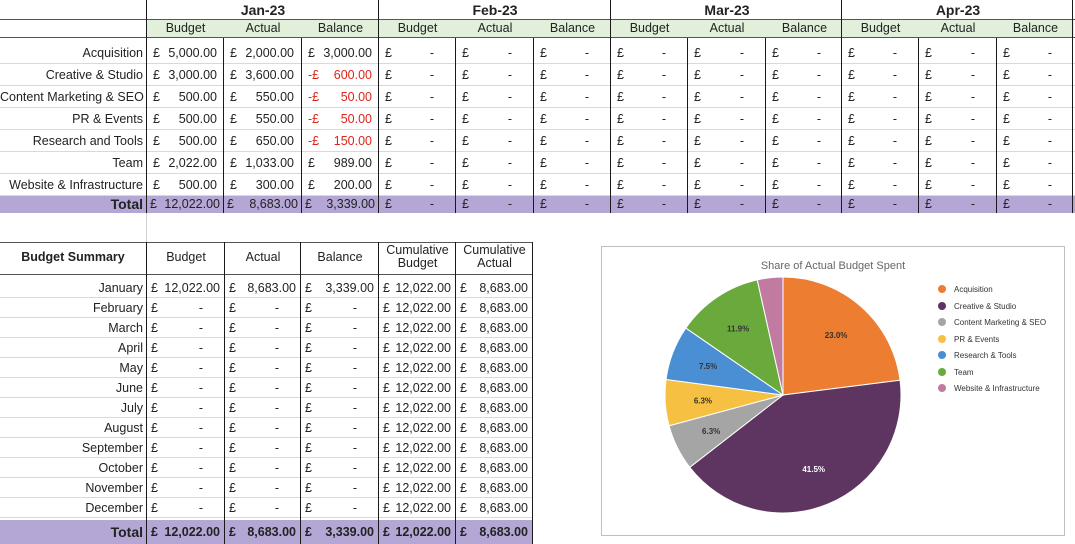 The height and width of the screenshot is (544, 1075). What do you see at coordinates (192, 288) in the screenshot?
I see `summary-budget: 12,022.00` at bounding box center [192, 288].